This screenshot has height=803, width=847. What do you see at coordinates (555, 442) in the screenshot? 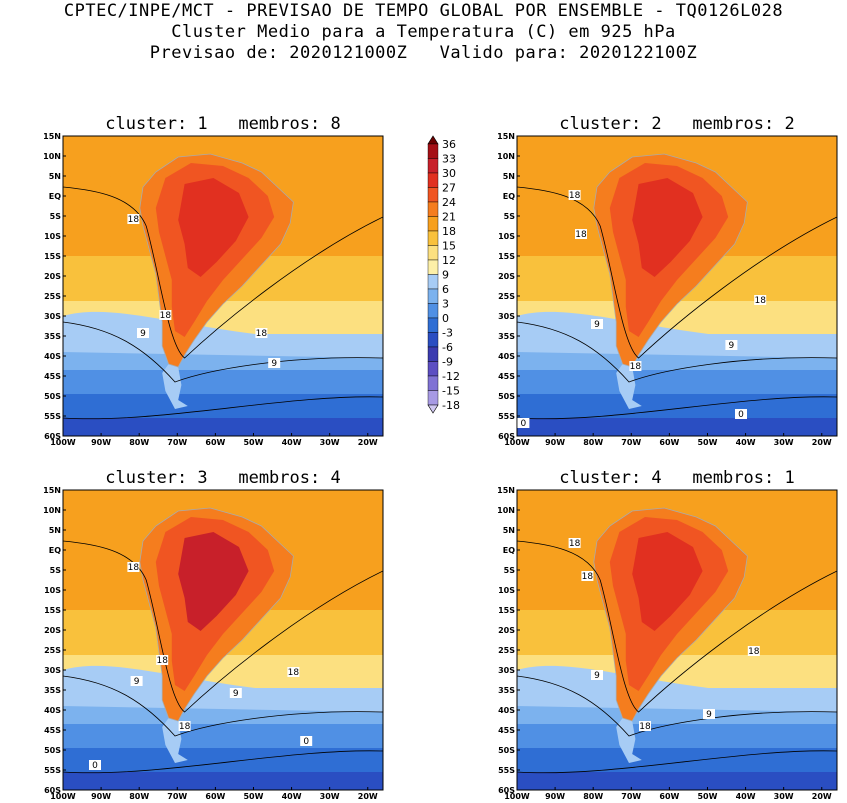
I see `lon-tick-label: 90W` at bounding box center [555, 442].